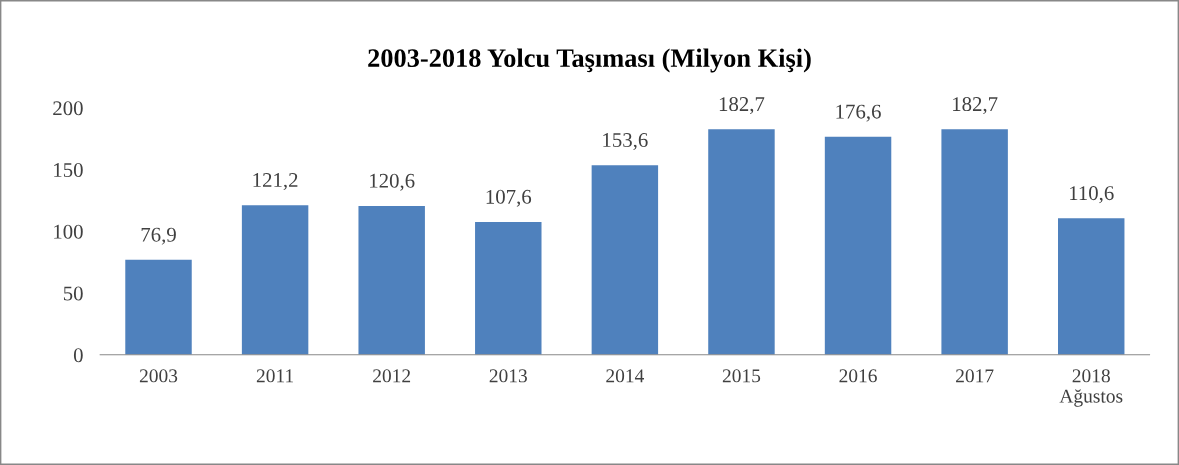 Image resolution: width=1179 pixels, height=465 pixels. Describe the element at coordinates (158, 376) in the screenshot. I see `x-tick-label: 2003` at that location.